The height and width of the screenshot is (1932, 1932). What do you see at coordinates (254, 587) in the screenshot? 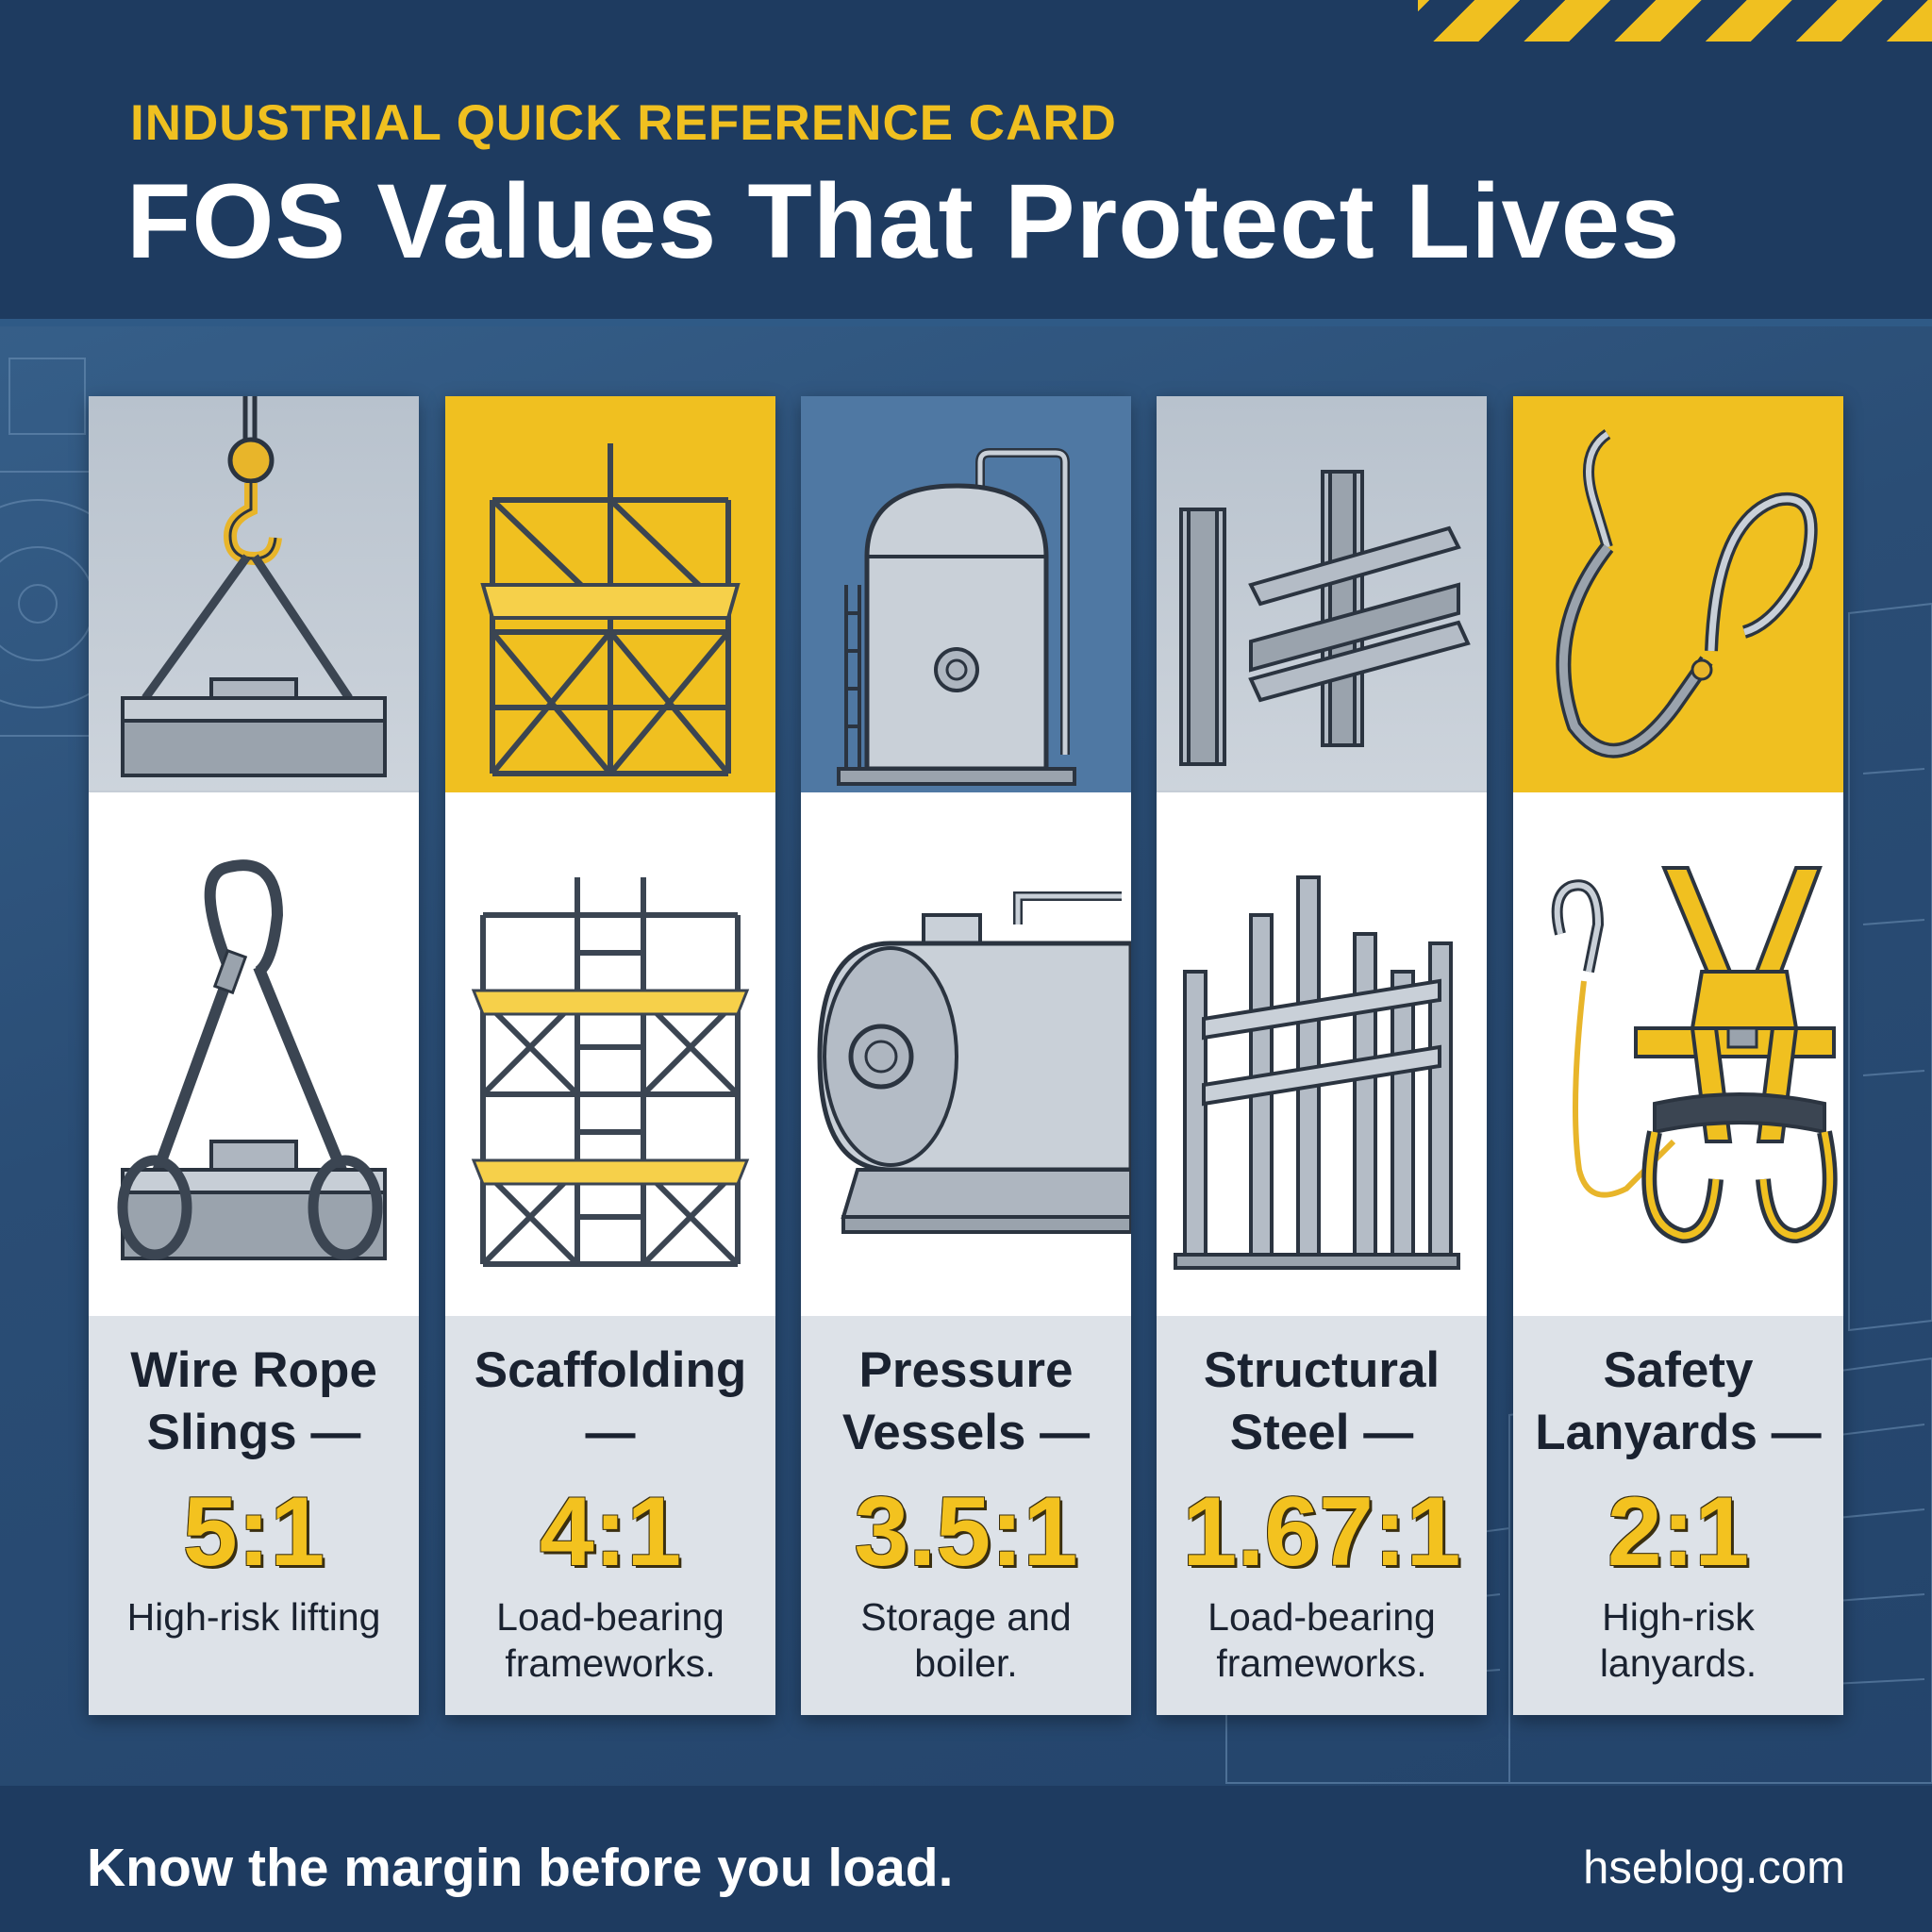
I see `crane-hook-lift-icon` at bounding box center [254, 587].